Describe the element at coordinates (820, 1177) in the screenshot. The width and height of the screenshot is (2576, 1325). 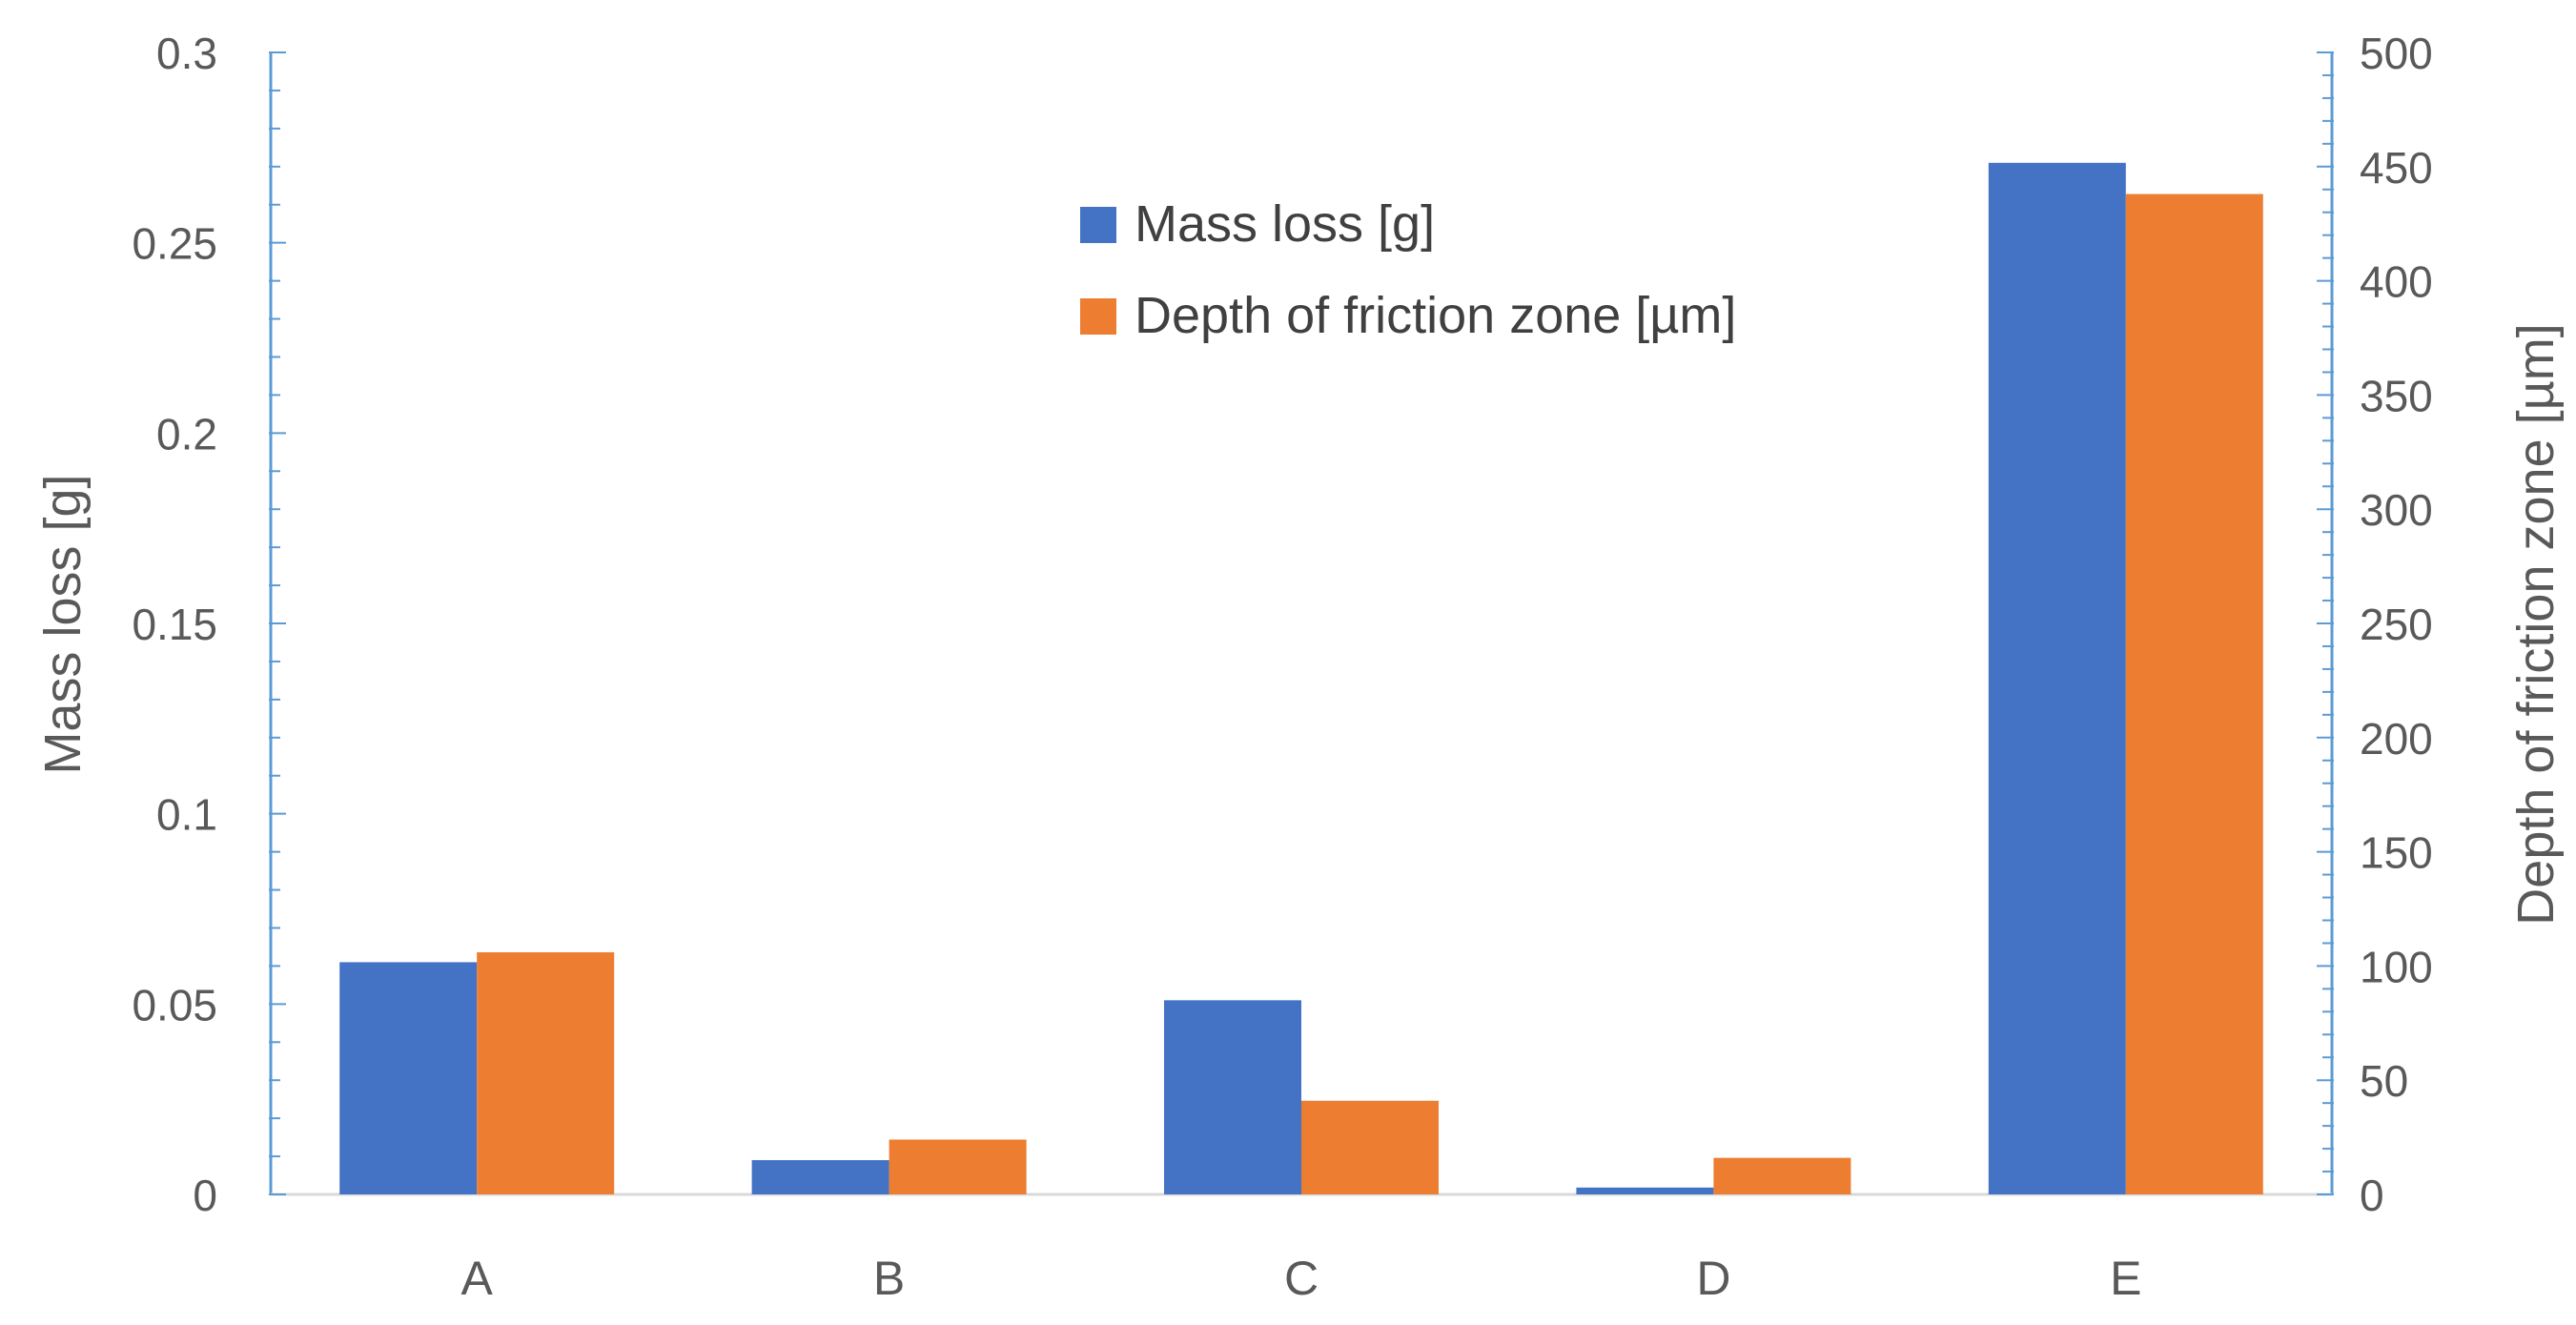
I see `bar-mass-loss-b` at that location.